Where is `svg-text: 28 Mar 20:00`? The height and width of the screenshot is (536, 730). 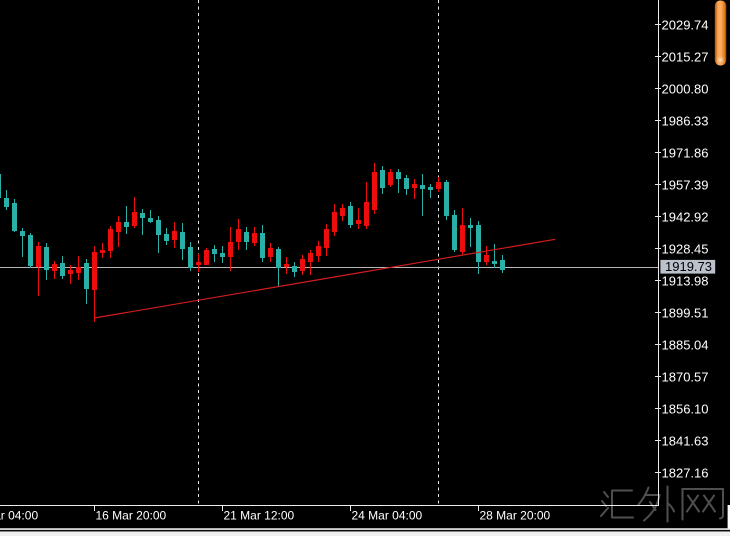
svg-text: 28 Mar 20:00 is located at coordinates (515, 516).